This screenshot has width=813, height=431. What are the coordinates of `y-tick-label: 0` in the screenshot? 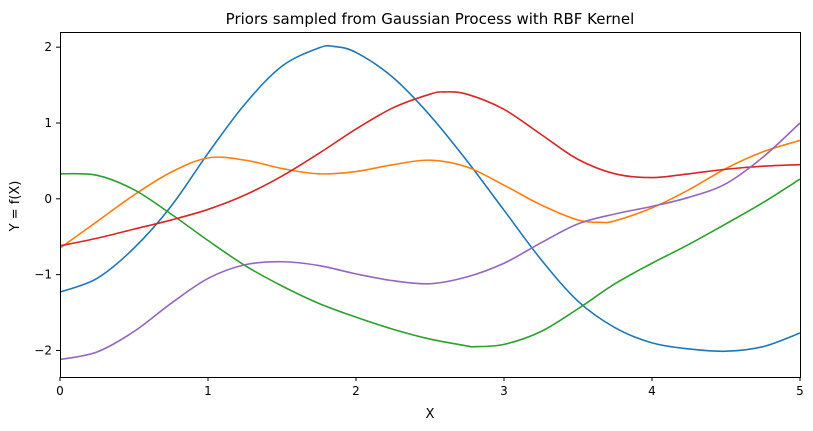 It's located at (48, 199).